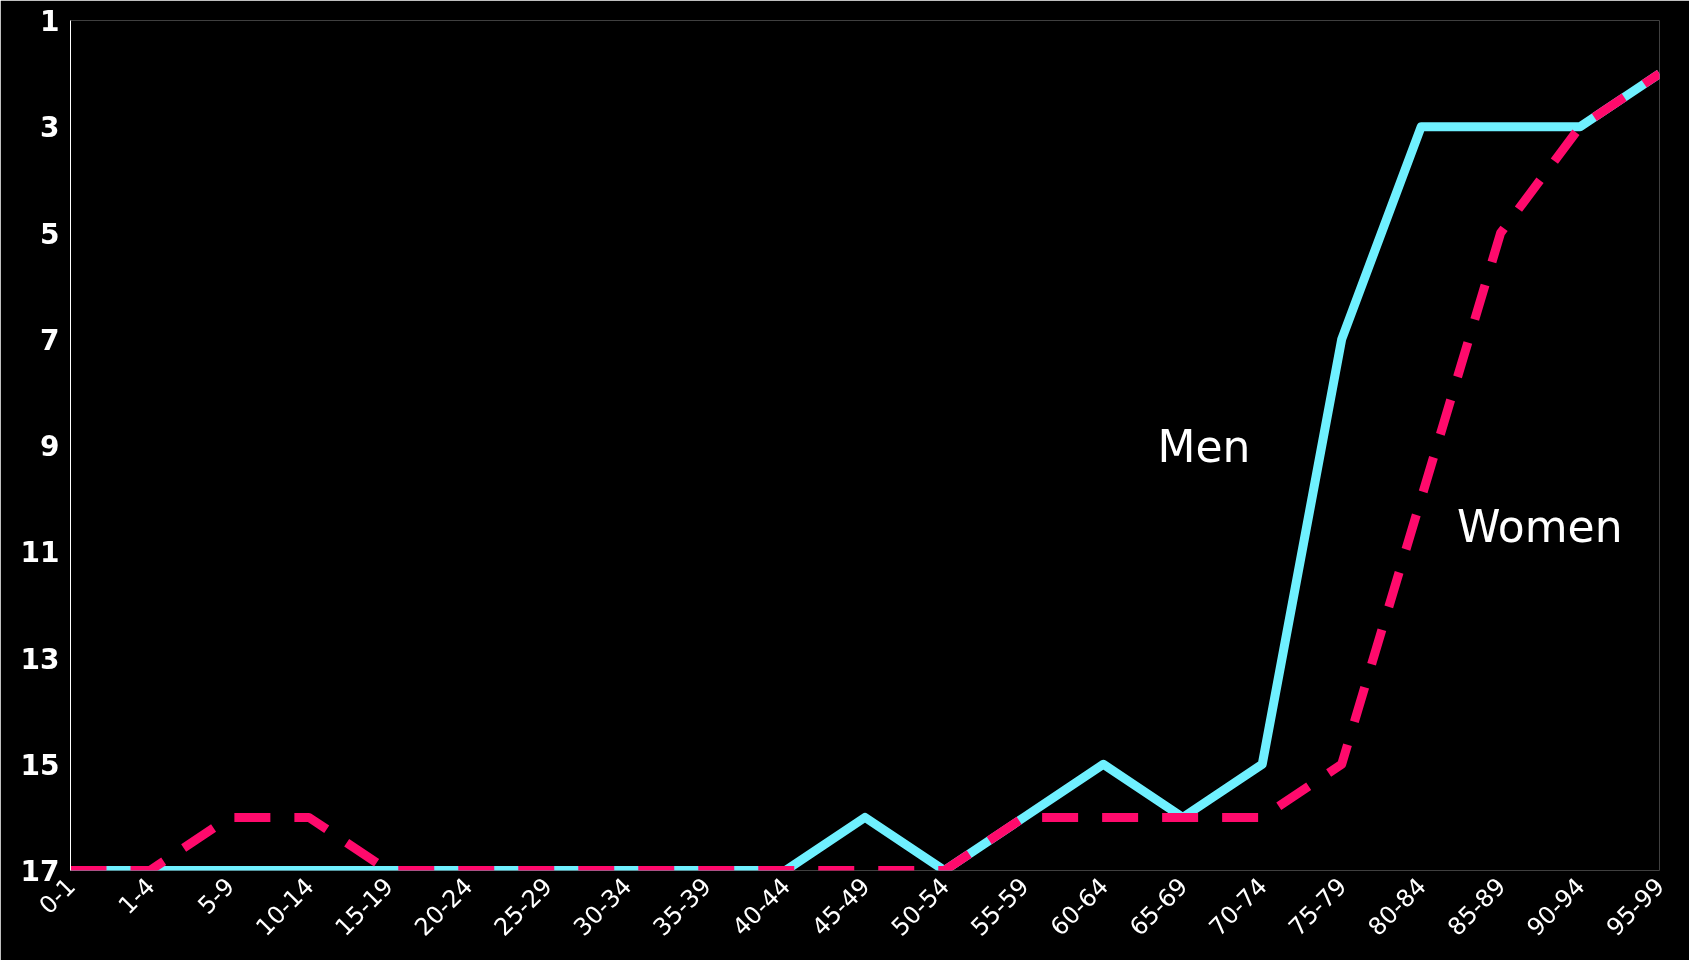  I want to click on x-tick-label: 1-4, so click(137, 896).